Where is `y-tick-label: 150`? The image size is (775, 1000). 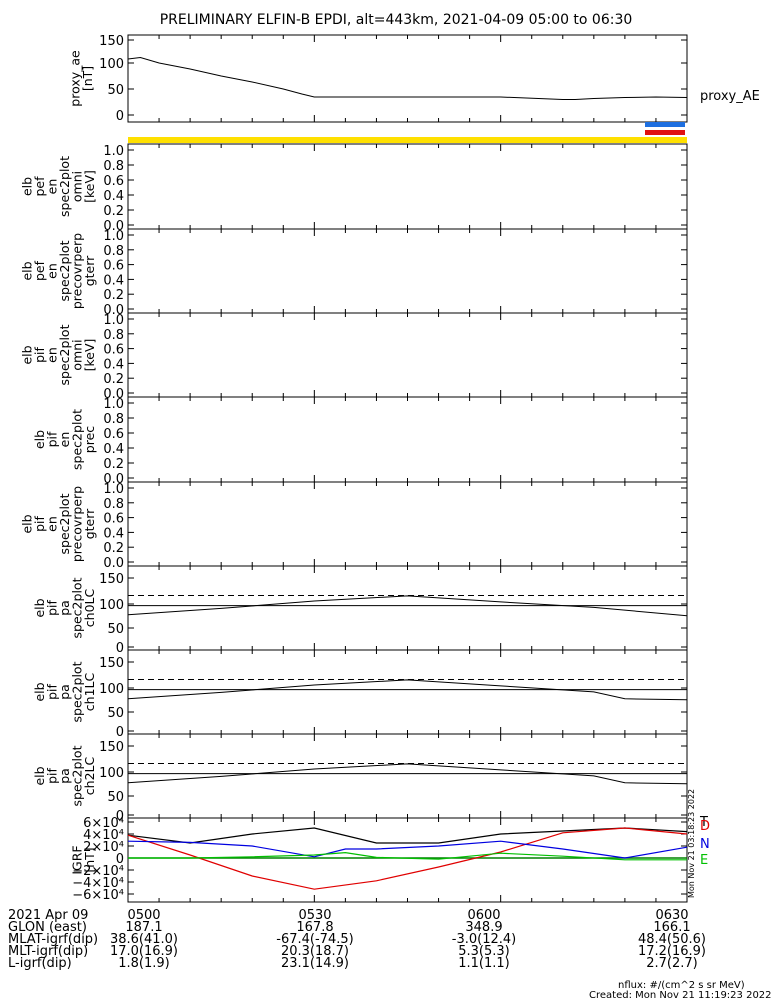
y-tick-label: 150 is located at coordinates (111, 579).